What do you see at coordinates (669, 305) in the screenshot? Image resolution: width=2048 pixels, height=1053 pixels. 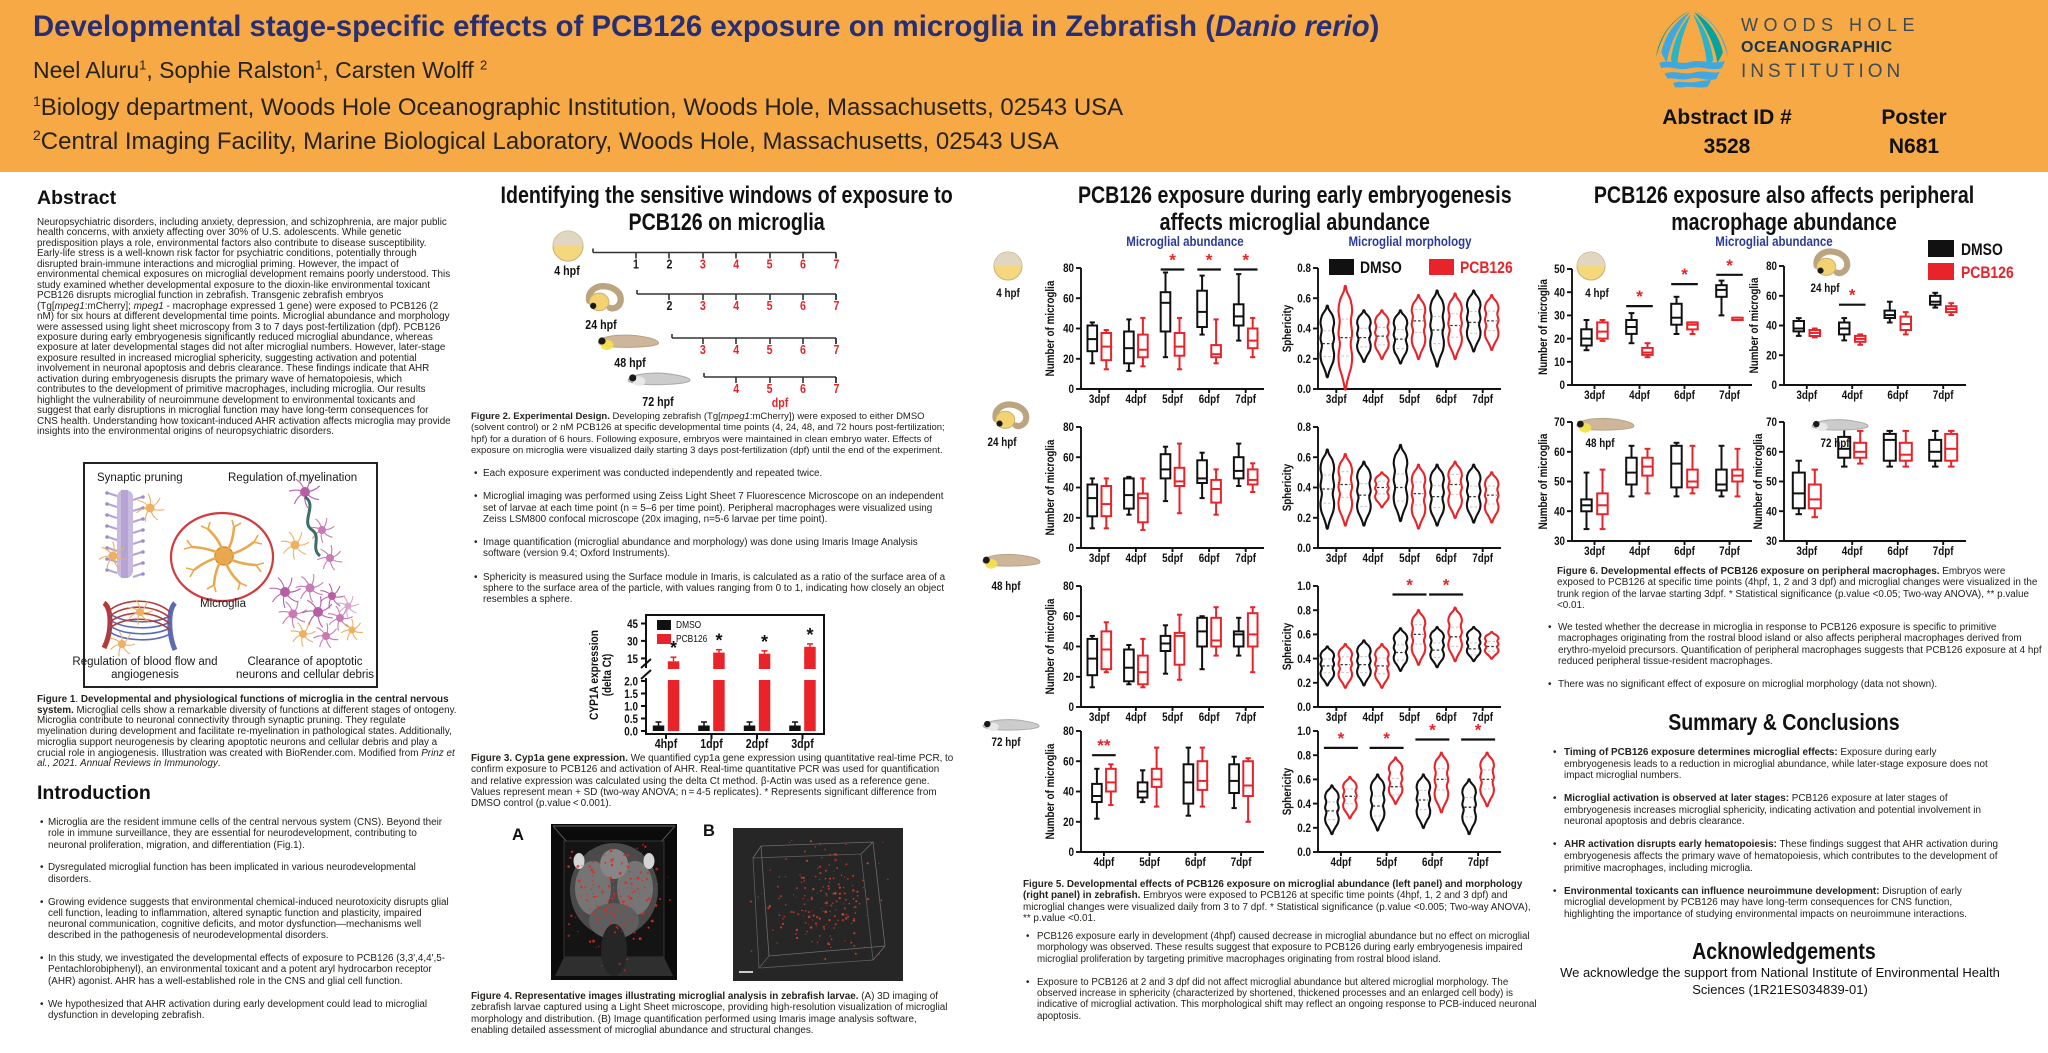 I see `svg-text: 2` at bounding box center [669, 305].